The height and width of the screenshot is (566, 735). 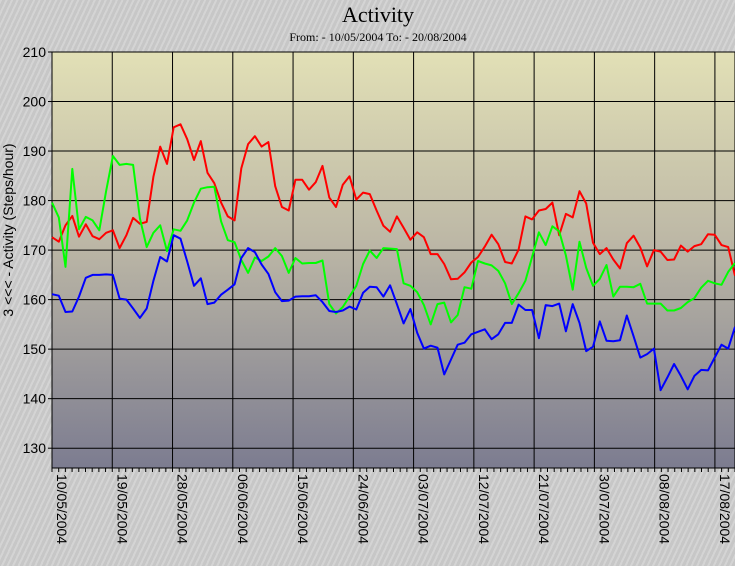 I want to click on x-tick-label: 24/06/2004, so click(x=363, y=509).